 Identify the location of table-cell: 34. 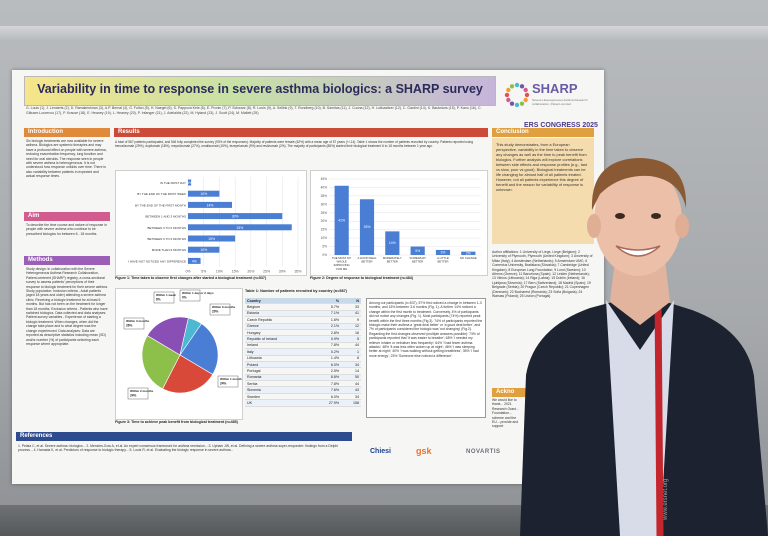
(351, 397).